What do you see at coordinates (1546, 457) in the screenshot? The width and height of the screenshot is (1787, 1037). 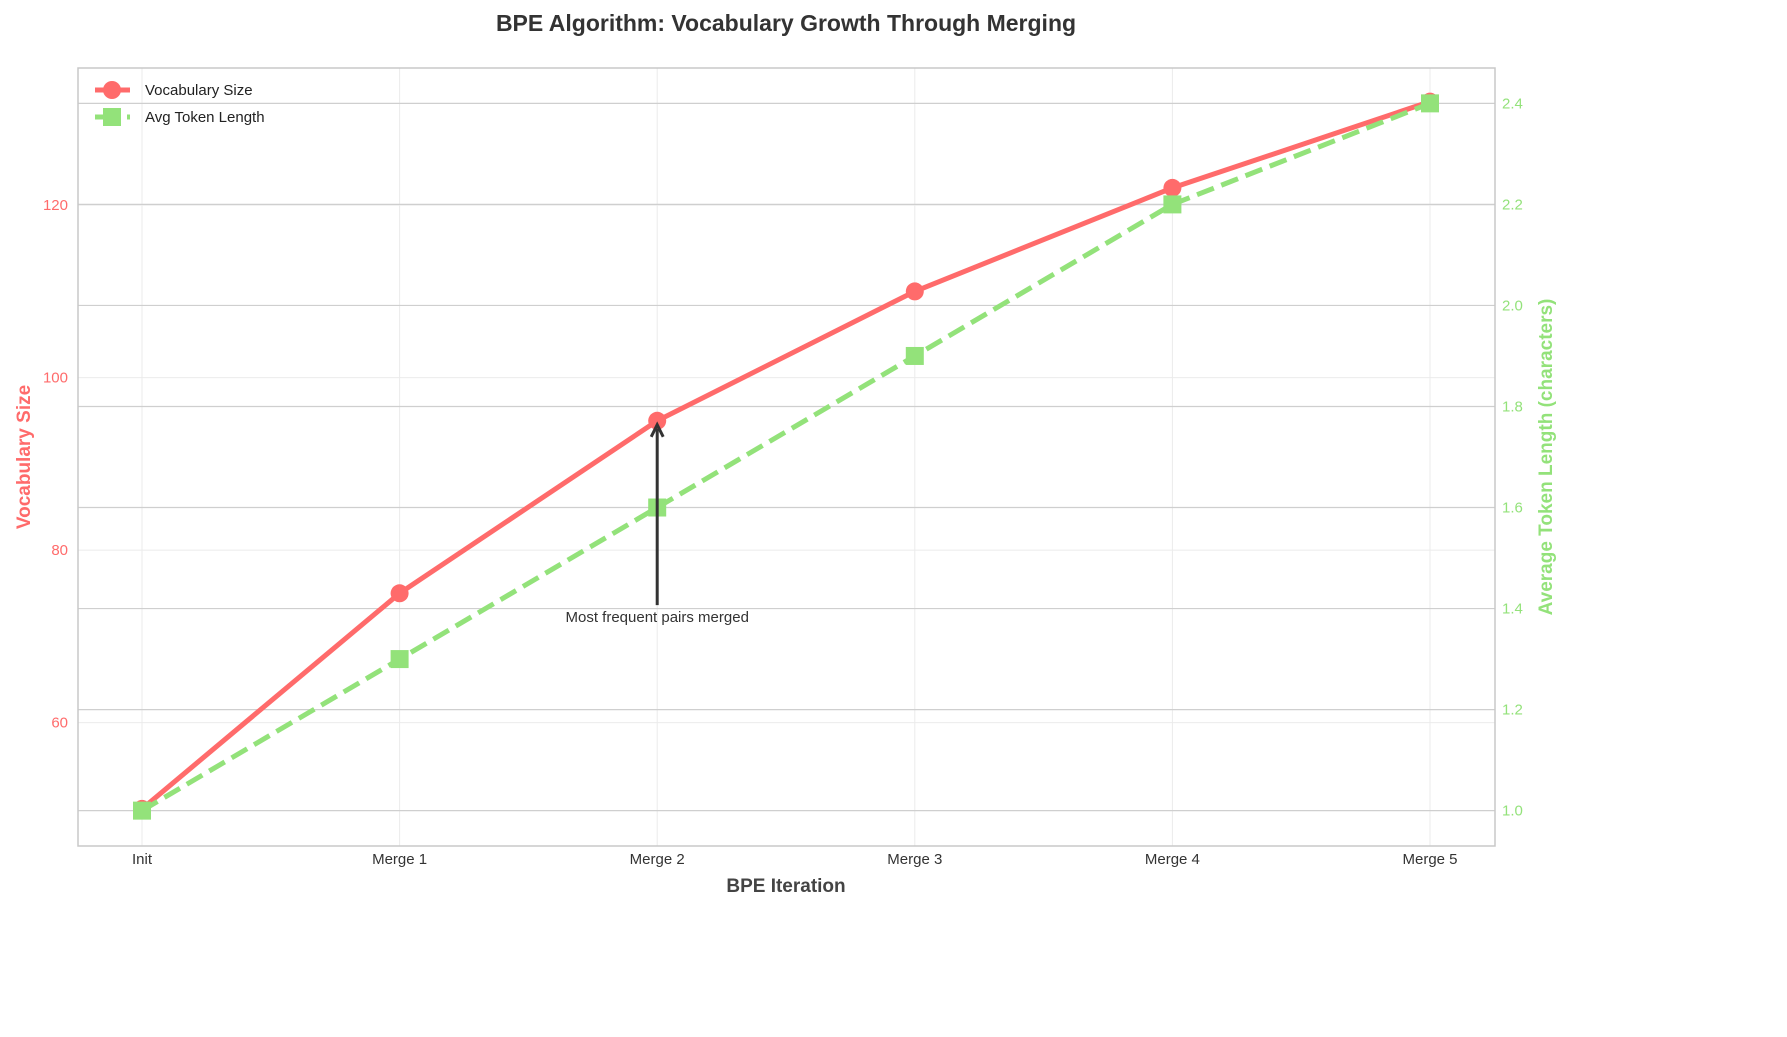 I see `y-axis-label-right: Average Token Length (characters)` at bounding box center [1546, 457].